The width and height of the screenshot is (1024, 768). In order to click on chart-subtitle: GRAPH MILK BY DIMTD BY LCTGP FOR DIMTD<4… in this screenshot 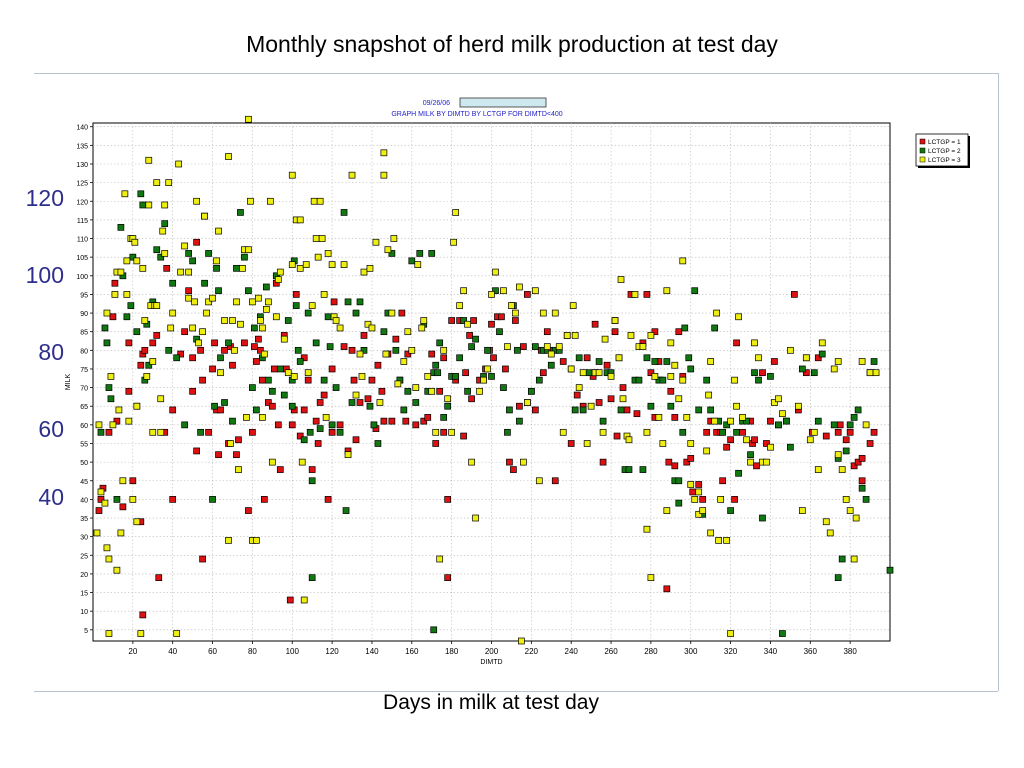, I will do `click(476, 114)`.